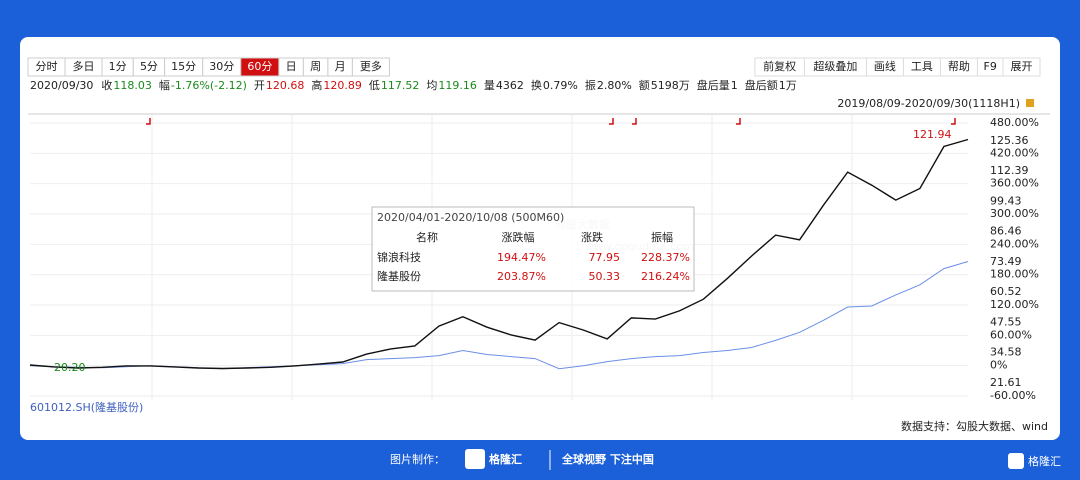 Image resolution: width=1080 pixels, height=480 pixels. Describe the element at coordinates (974, 426) in the screenshot. I see `source: 数据支持：勾股大数据、wind` at that location.